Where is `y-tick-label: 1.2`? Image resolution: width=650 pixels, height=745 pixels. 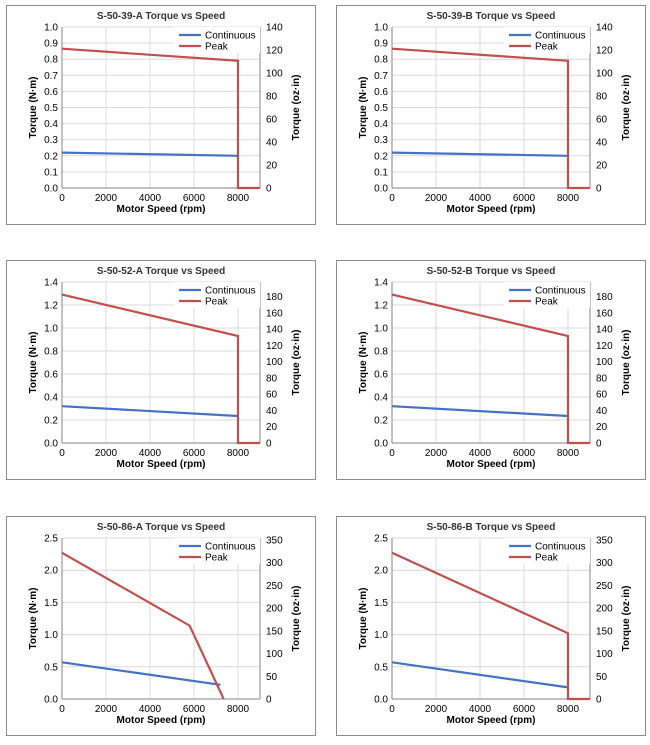 y-tick-label: 1.2 is located at coordinates (381, 306).